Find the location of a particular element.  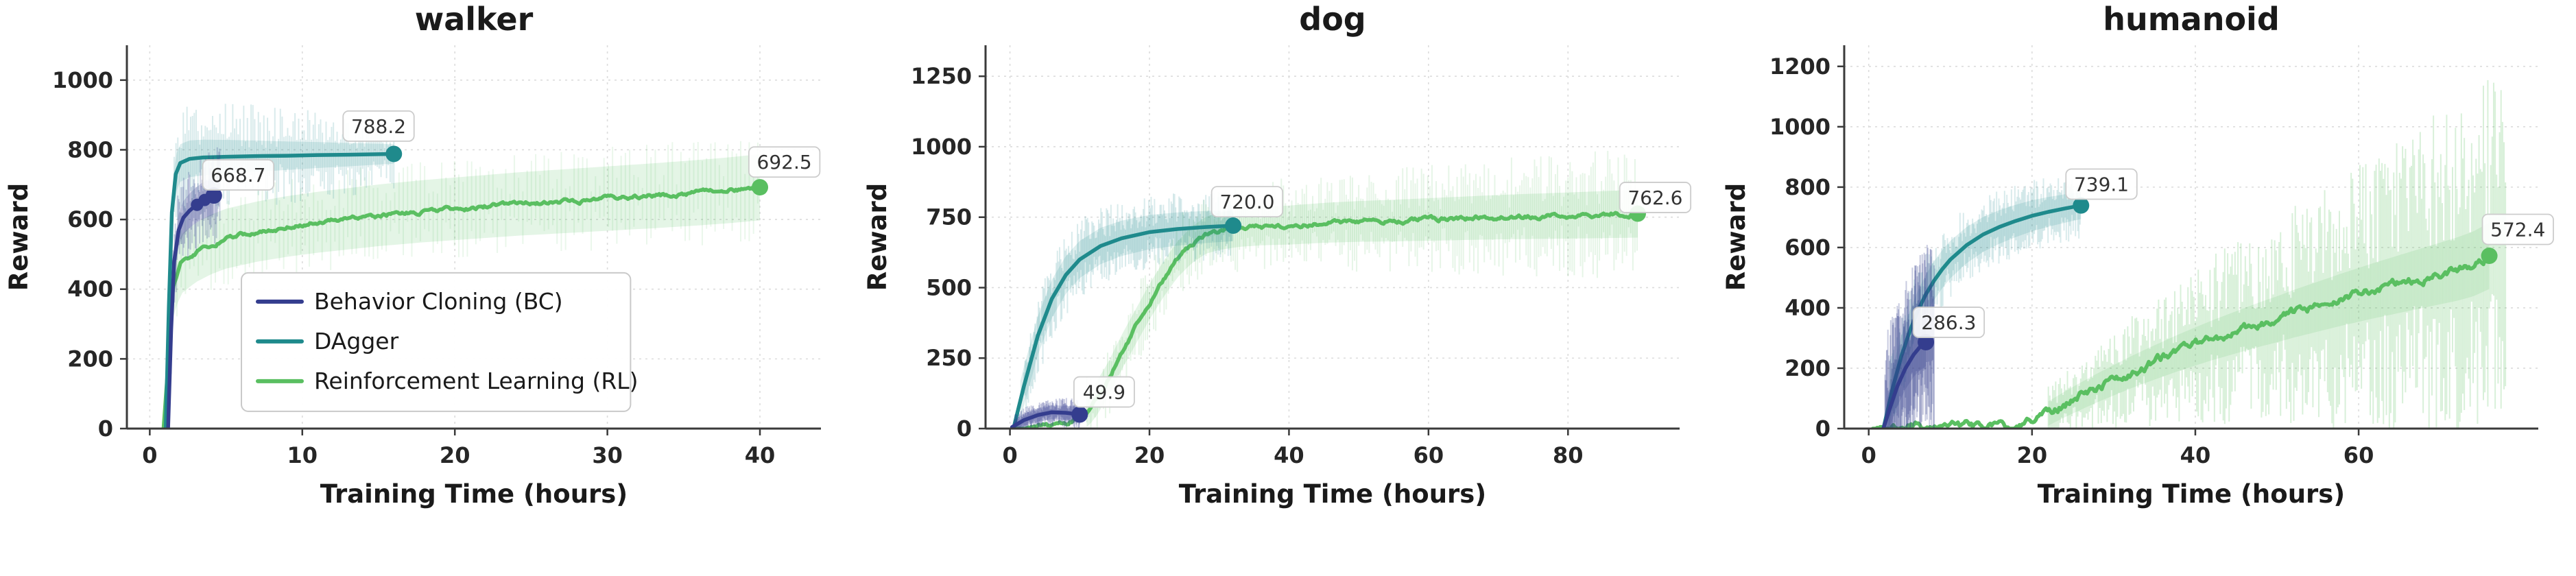

confidence-band-dagger is located at coordinates (1127, 315).